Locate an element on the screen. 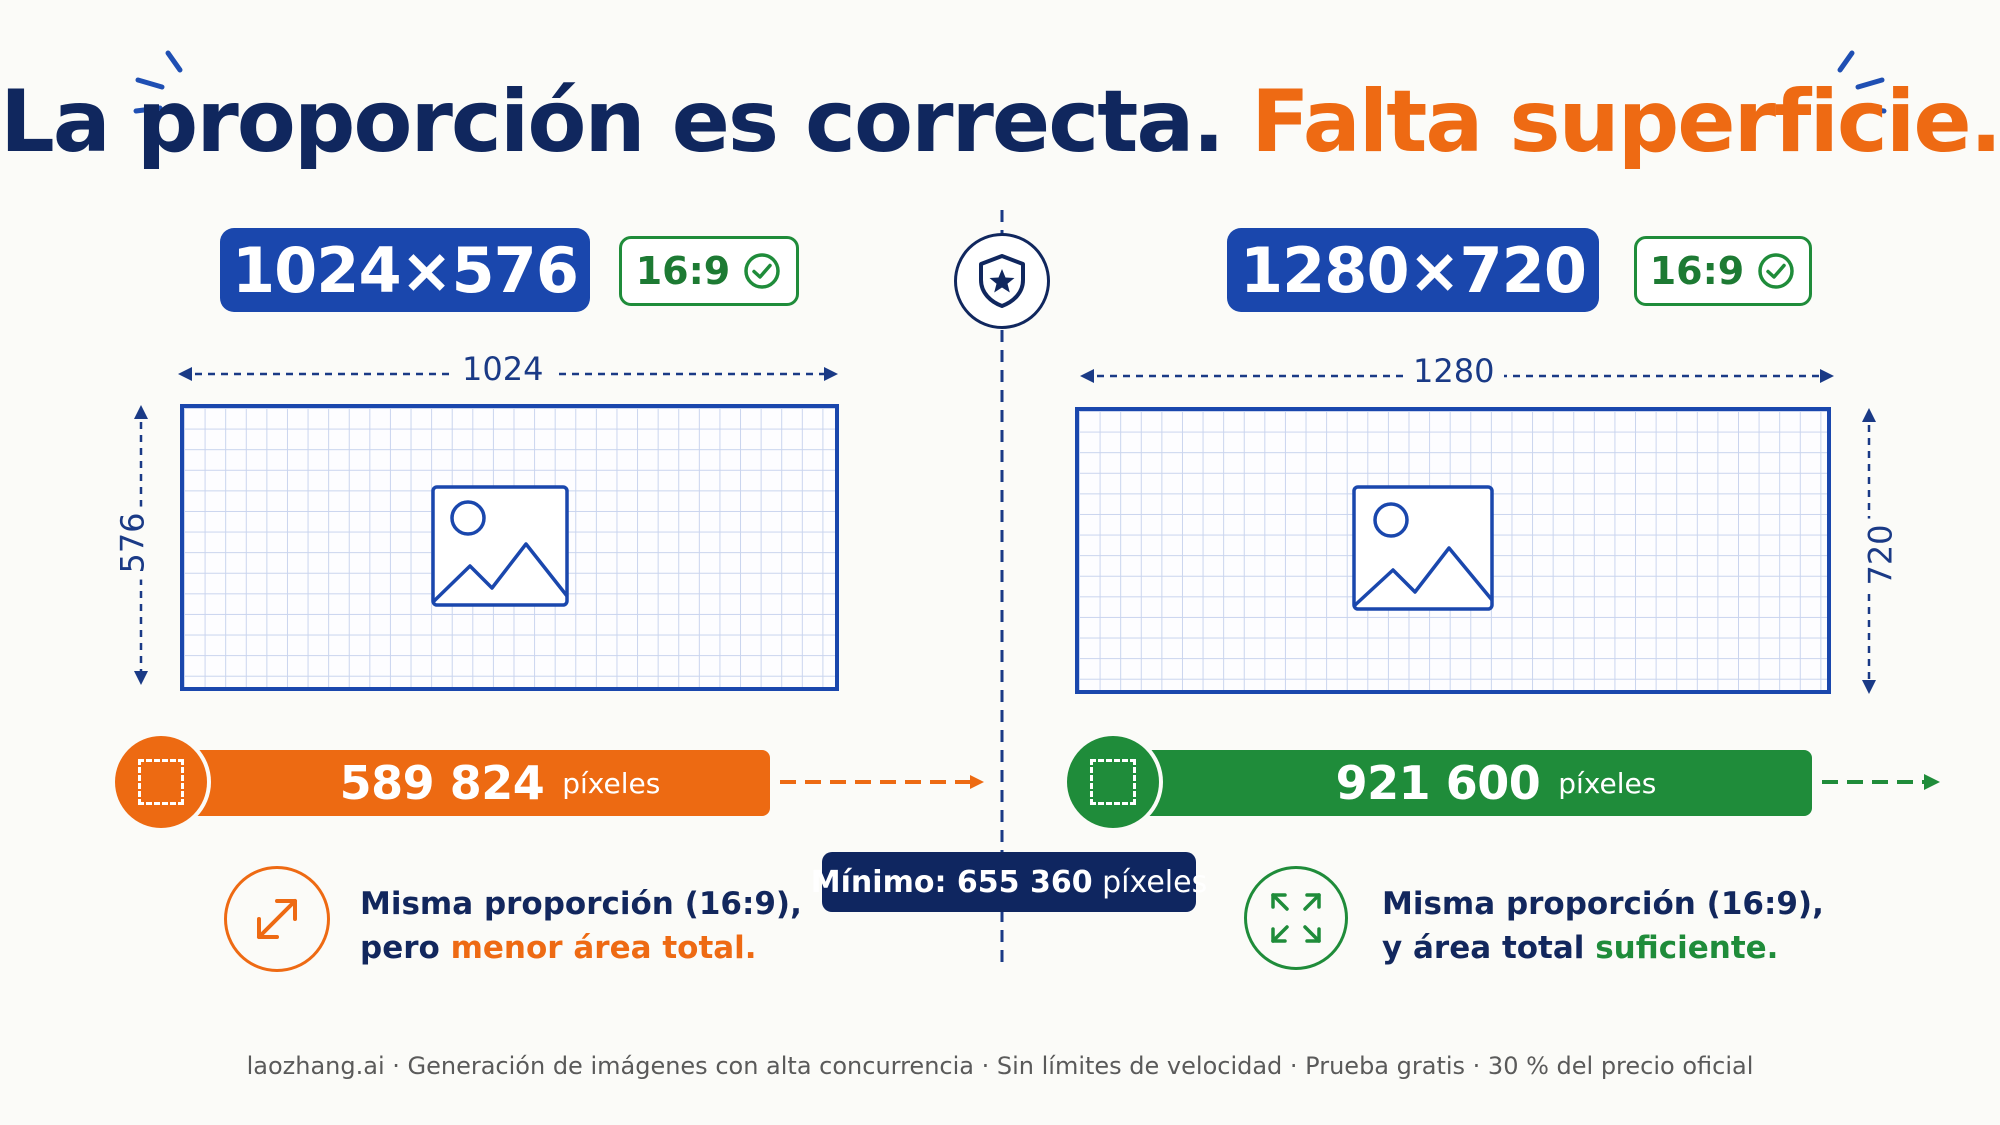 The height and width of the screenshot is (1125, 2000). burst-right-decoration is located at coordinates (1862, 82).